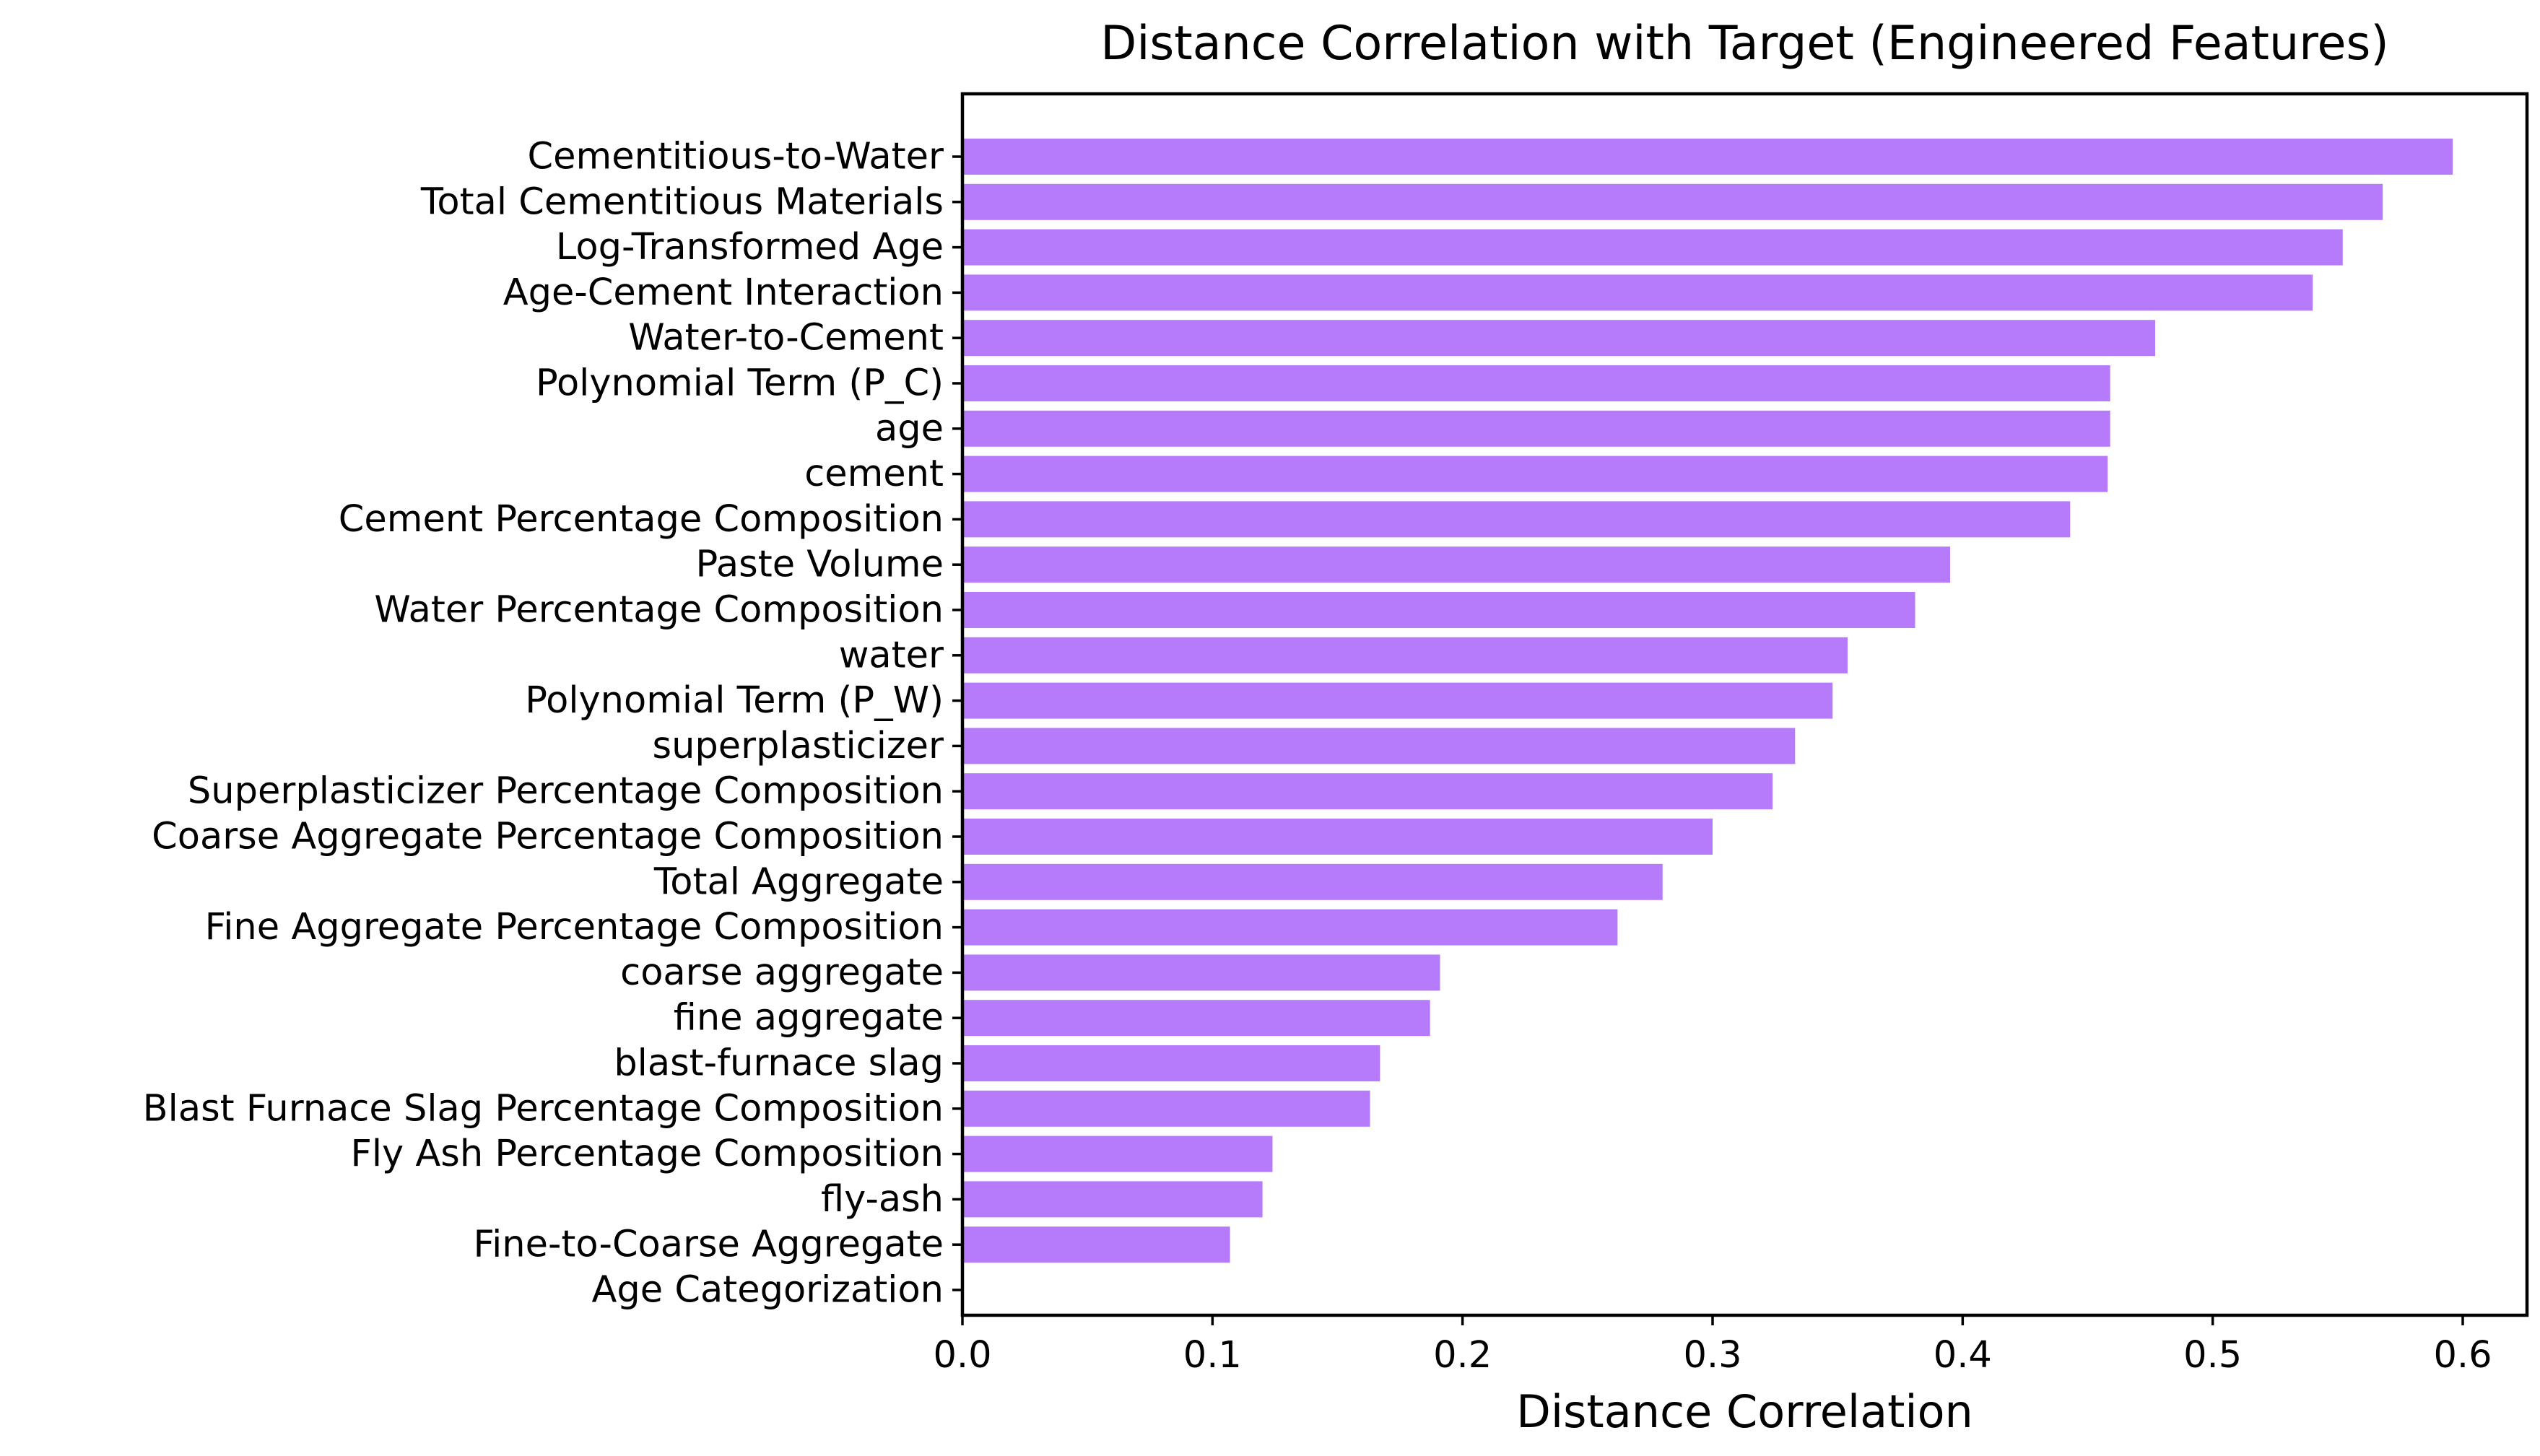 Image resolution: width=2540 pixels, height=1456 pixels. Describe the element at coordinates (750, 247) in the screenshot. I see `category-label: Log-Transformed Age` at that location.